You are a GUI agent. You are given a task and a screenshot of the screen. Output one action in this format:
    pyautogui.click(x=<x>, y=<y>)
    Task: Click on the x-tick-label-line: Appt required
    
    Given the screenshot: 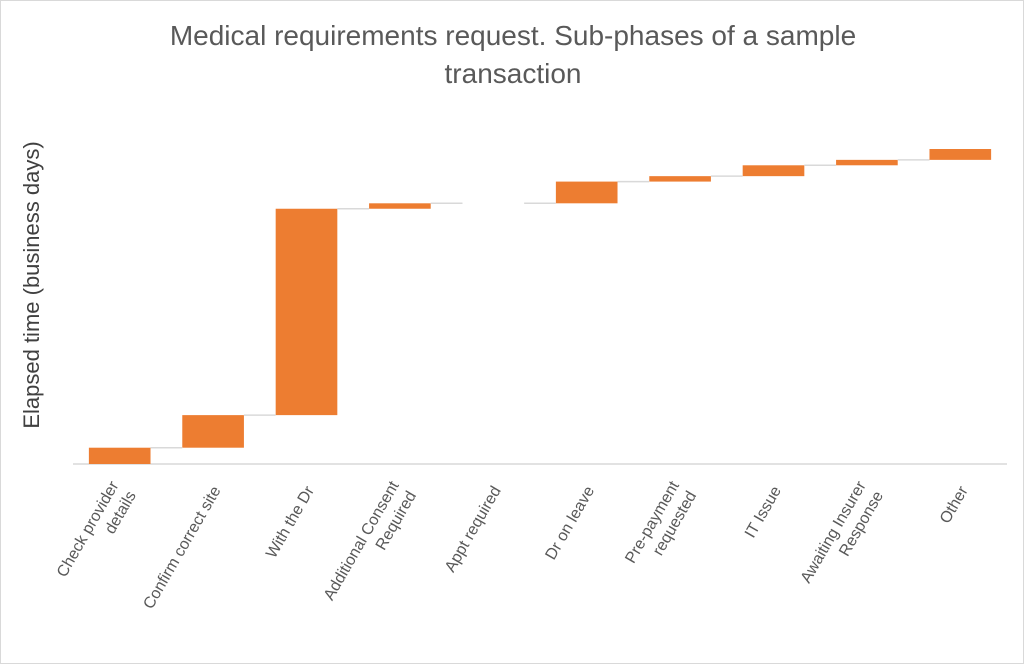 What is the action you would take?
    pyautogui.click(x=473, y=530)
    